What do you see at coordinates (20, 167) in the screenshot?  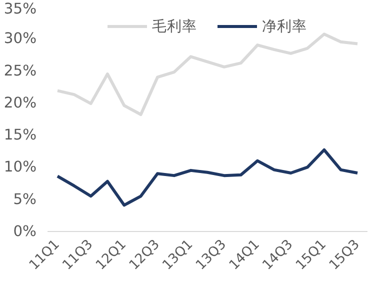 I see `y-tick-label: 10%` at bounding box center [20, 167].